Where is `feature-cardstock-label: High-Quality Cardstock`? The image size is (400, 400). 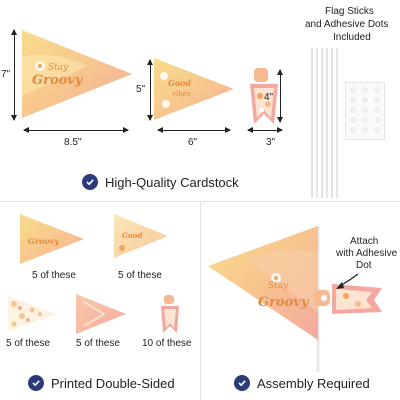
feature-cardstock-label: High-Quality Cardstock is located at coordinates (172, 182).